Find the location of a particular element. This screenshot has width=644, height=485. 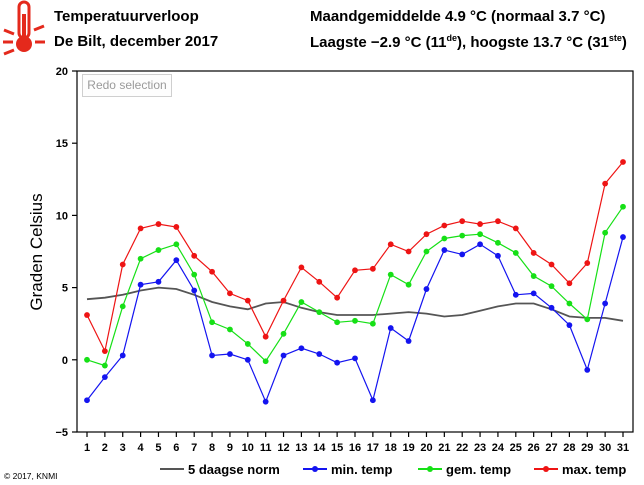

x-tick-label: 22 is located at coordinates (462, 448).